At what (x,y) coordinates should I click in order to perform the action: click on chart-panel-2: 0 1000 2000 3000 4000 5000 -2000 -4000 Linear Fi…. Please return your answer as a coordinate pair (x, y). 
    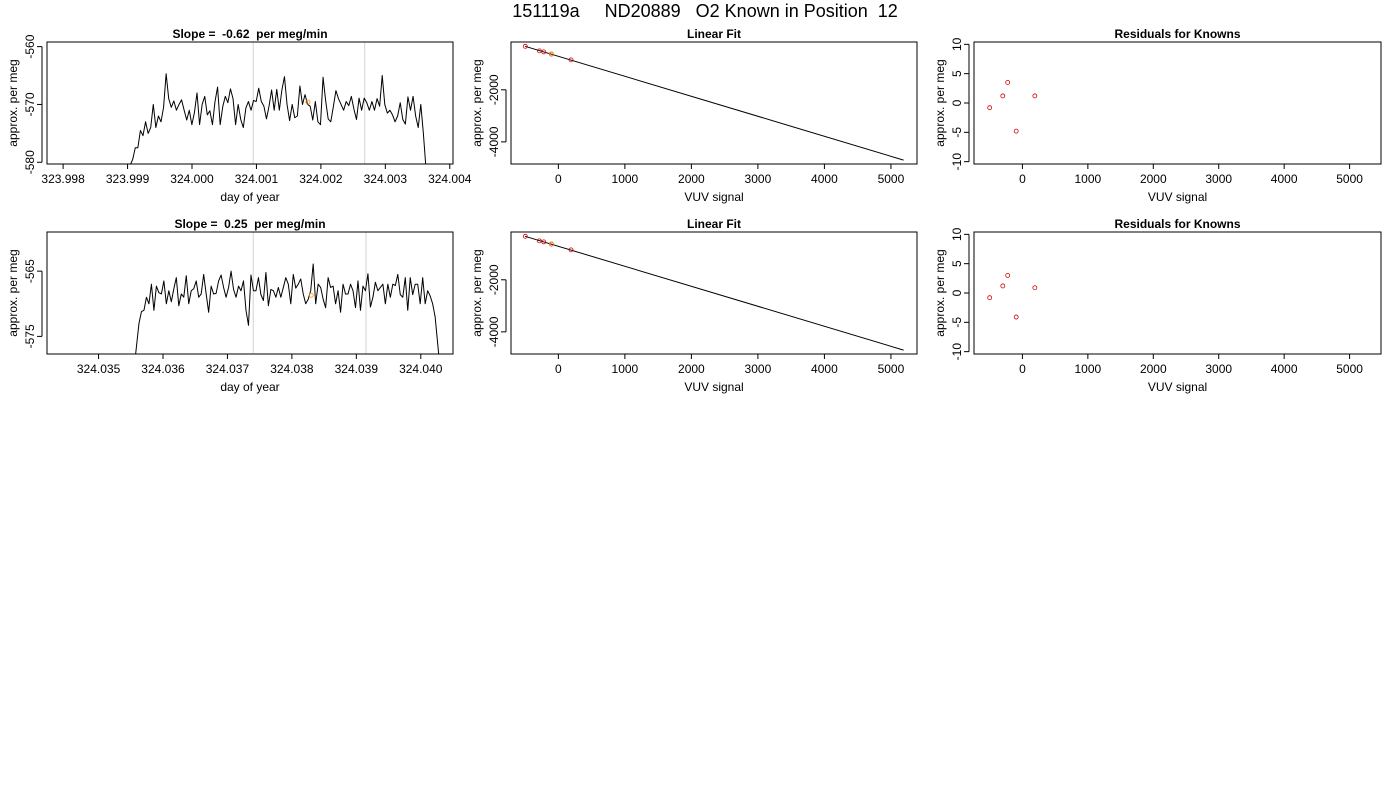
    Looking at the image, I should click on (694, 115).